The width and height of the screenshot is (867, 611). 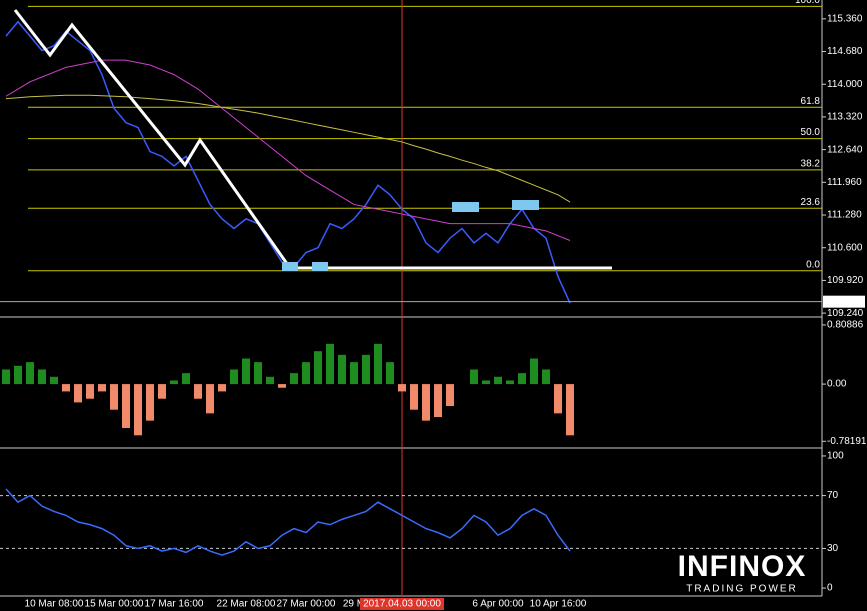 I want to click on x-tick-label: 10 Apr 16:00, so click(x=558, y=604).